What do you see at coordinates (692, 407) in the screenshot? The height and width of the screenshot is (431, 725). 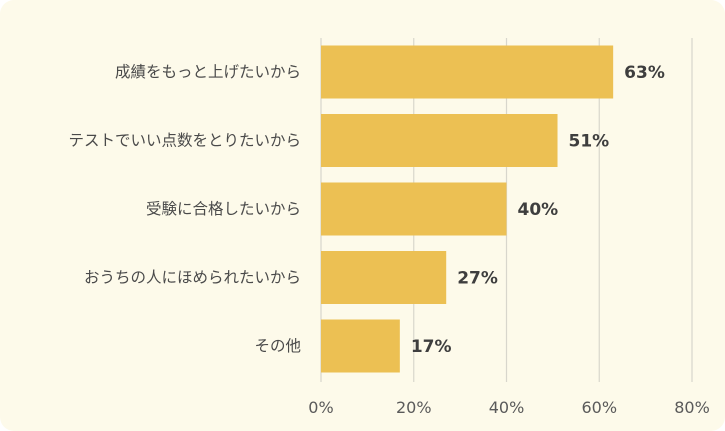 I see `x-tick-label: 80%` at bounding box center [692, 407].